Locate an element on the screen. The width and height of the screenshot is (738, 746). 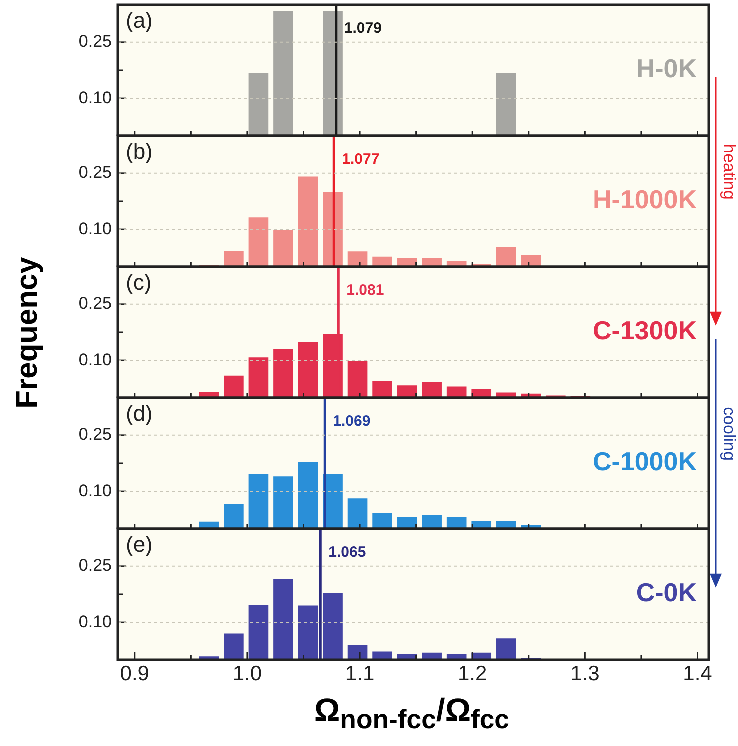
text: H-0K is located at coordinates (667, 69).